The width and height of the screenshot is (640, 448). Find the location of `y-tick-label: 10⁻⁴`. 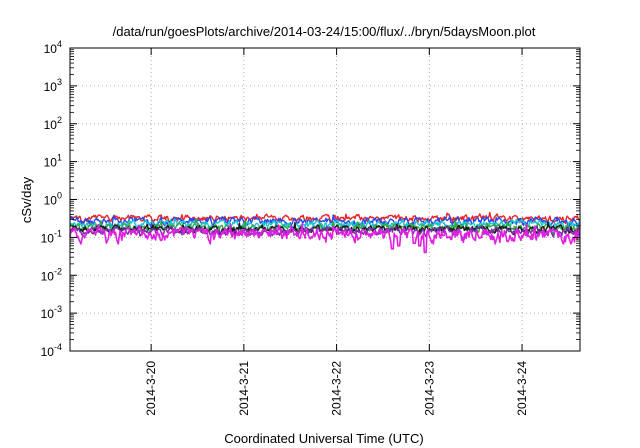

y-tick-label: 10⁻⁴ is located at coordinates (51, 350).